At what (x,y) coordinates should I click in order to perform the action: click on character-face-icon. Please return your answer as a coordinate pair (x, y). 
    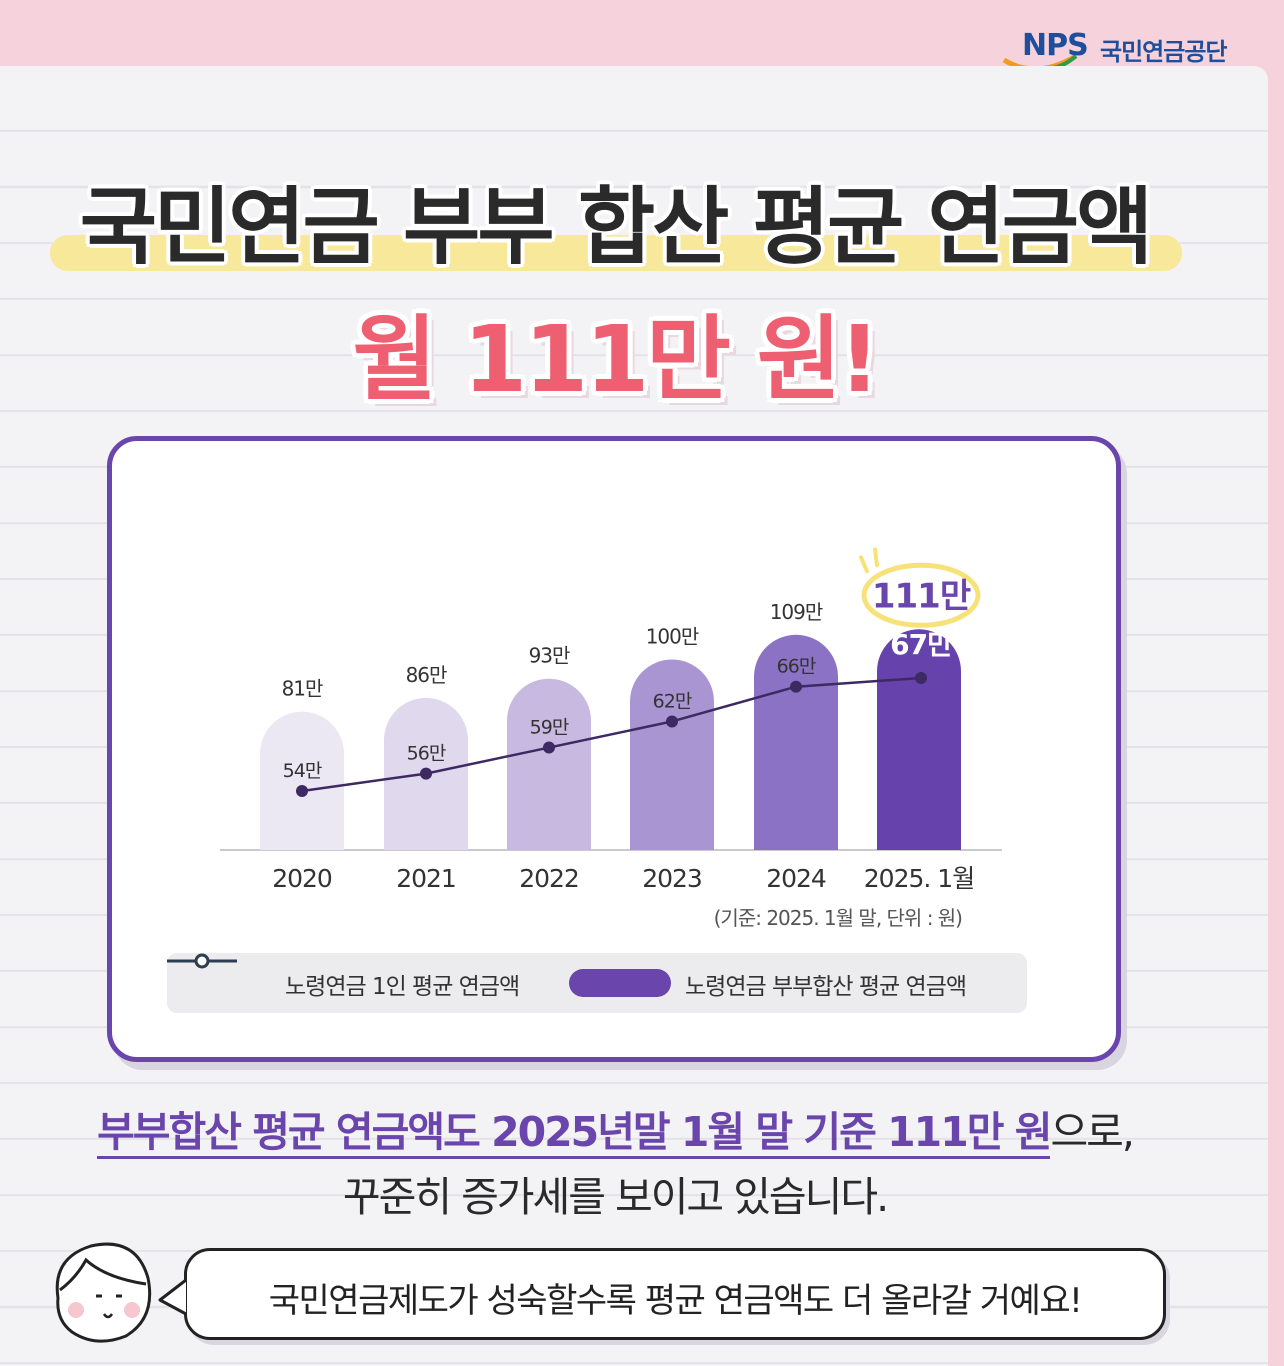
    Looking at the image, I should click on (103, 1292).